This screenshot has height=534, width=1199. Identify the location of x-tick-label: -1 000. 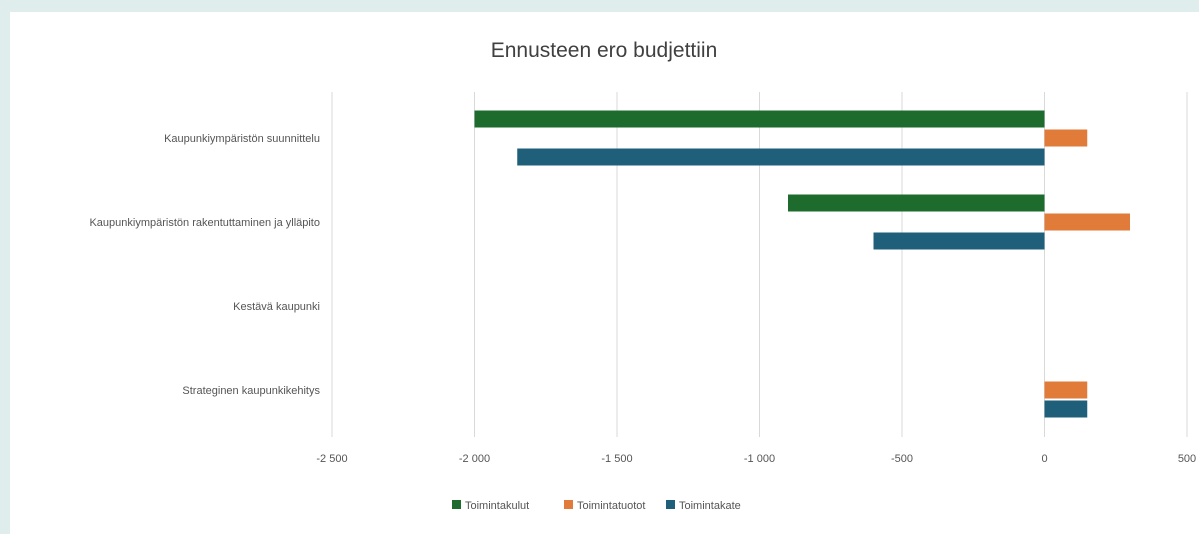
(759, 459).